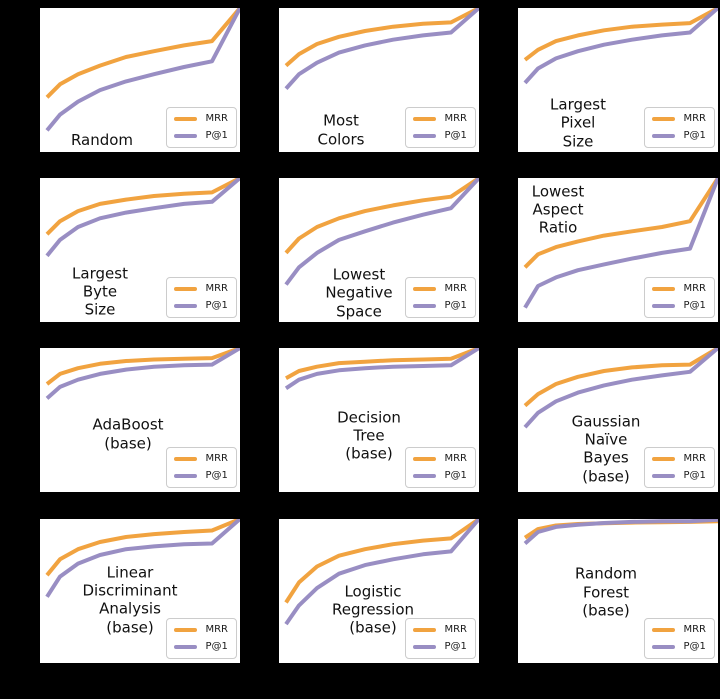 This screenshot has height=699, width=720. I want to click on chart-panel-adaboost-base: AdaBoost (base) MRR P@1, so click(140, 420).